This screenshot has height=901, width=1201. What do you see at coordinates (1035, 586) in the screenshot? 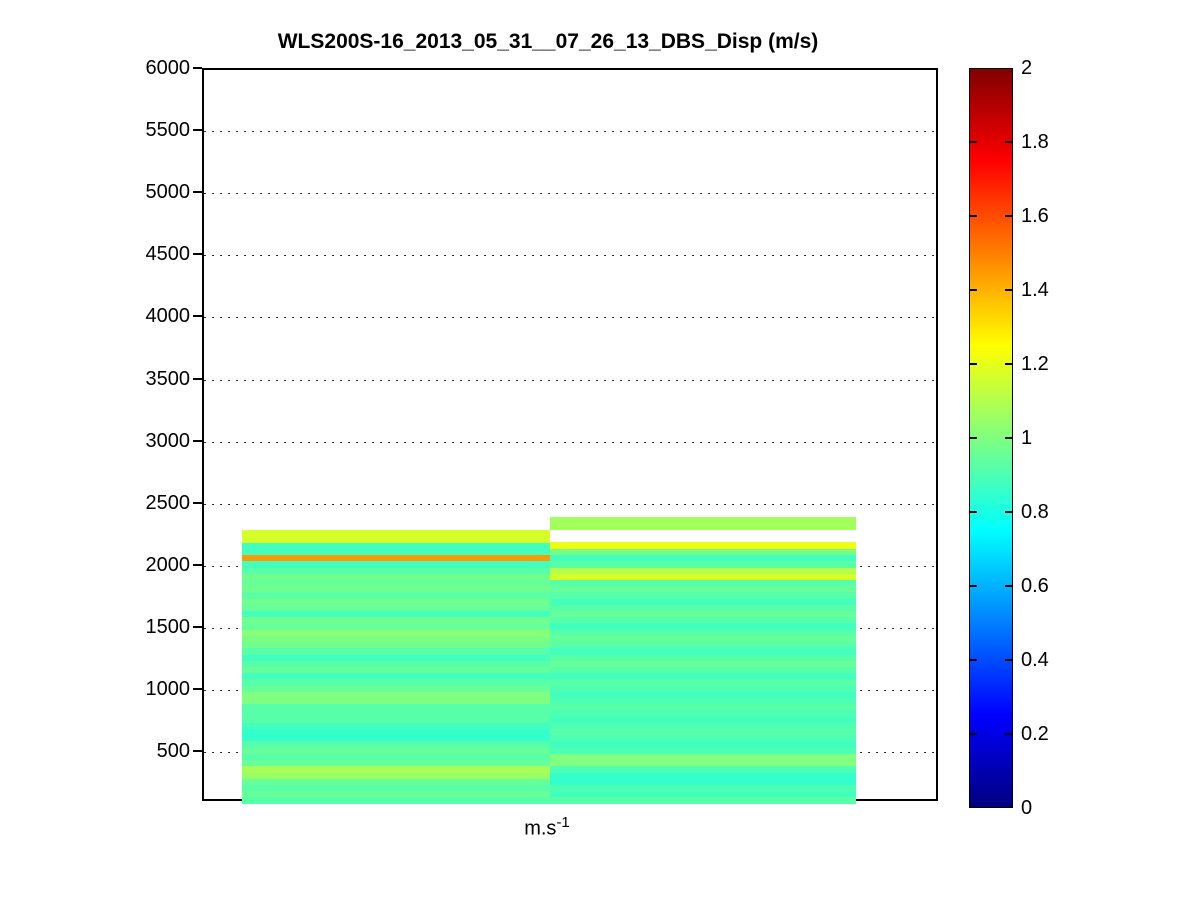
I see `colorbar-tick-label: 0.6` at bounding box center [1035, 586].